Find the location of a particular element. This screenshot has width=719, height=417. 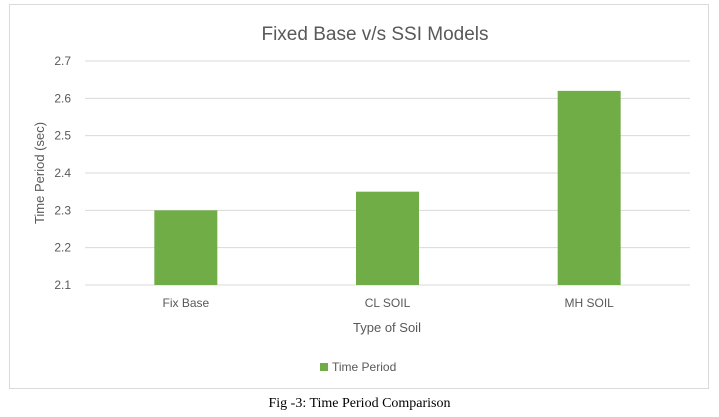

legend: Time Period is located at coordinates (358, 367).